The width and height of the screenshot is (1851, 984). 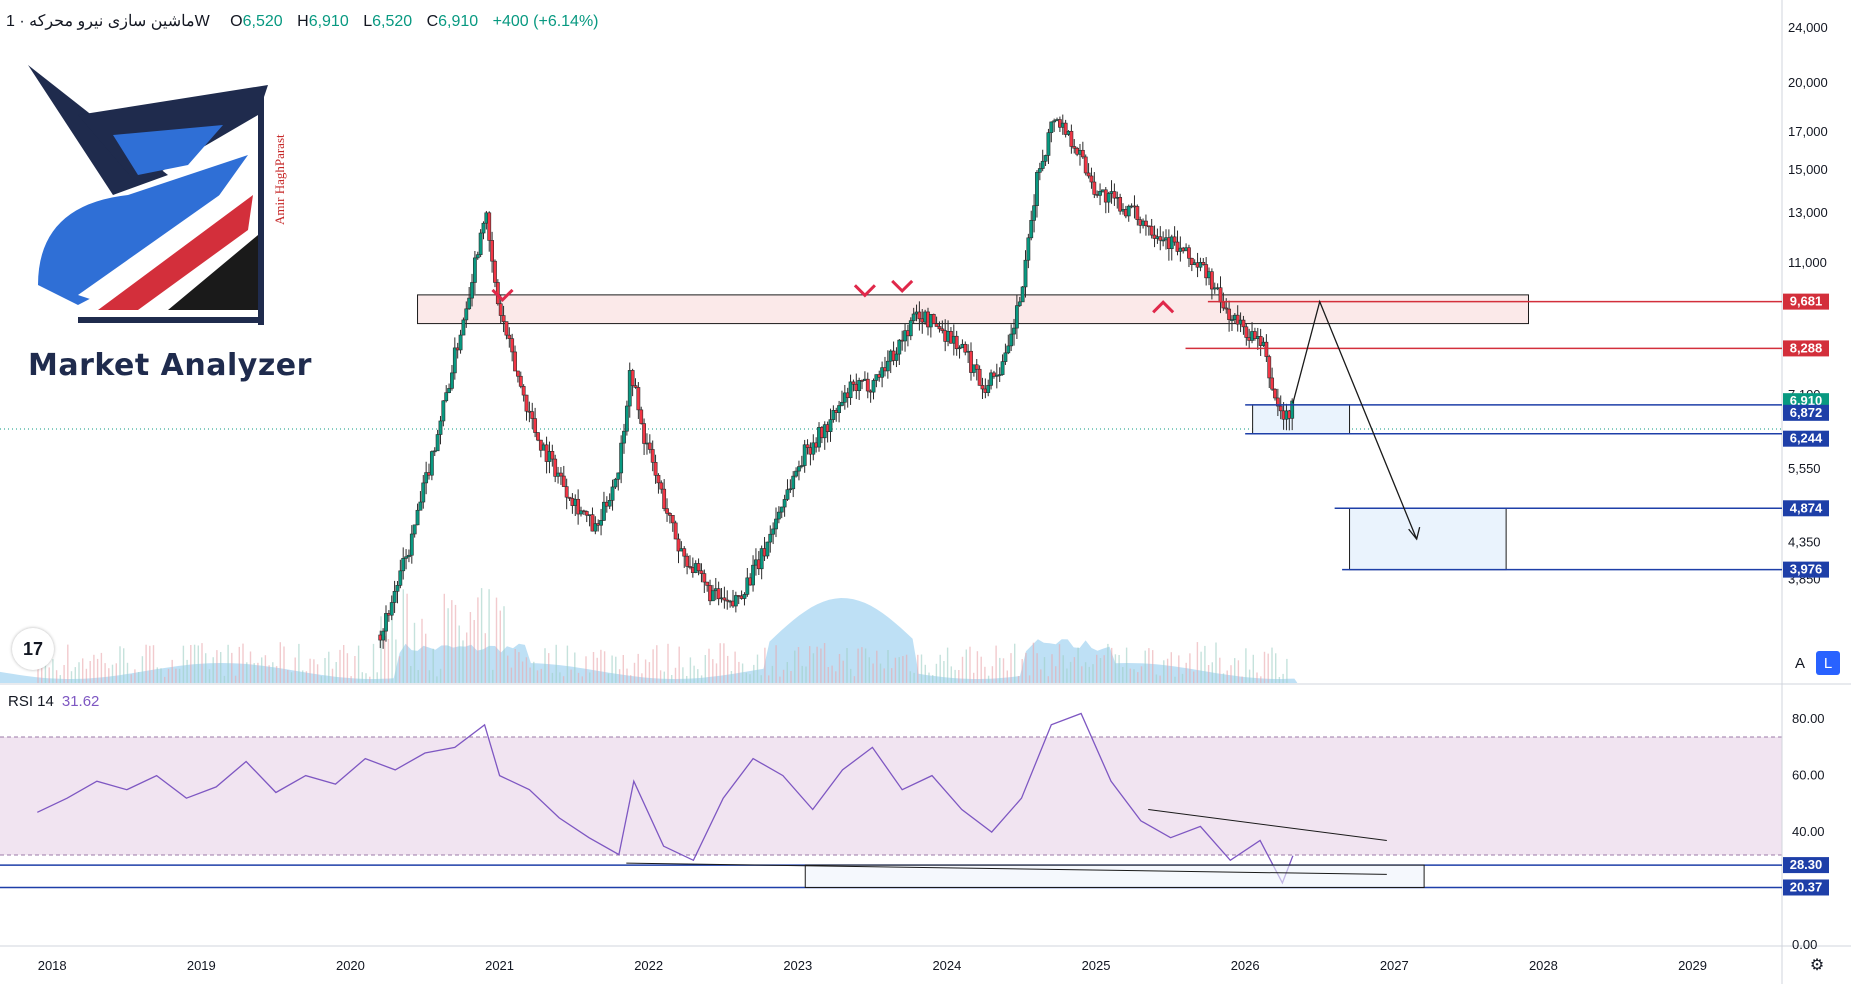 I want to click on auto-scale-button: A, so click(x=1800, y=663).